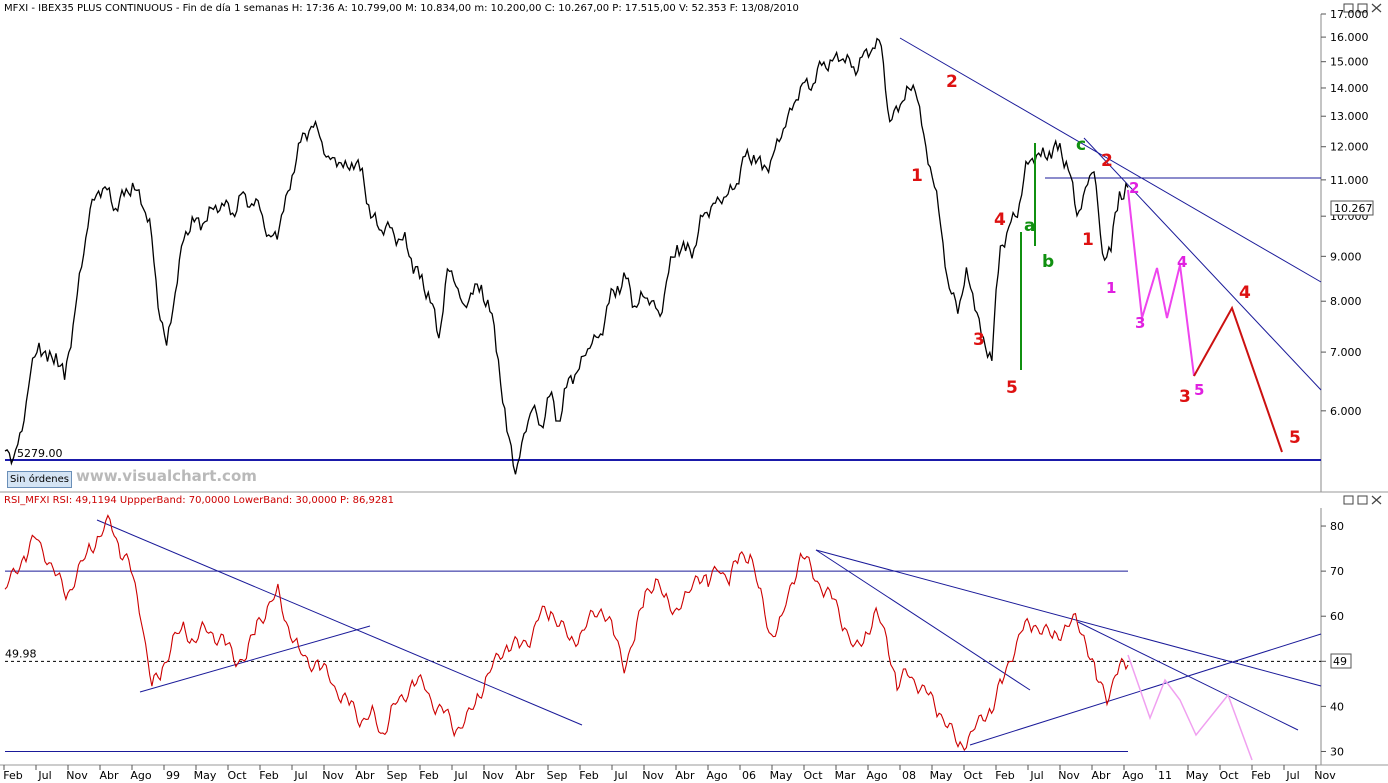  What do you see at coordinates (1349, 62) in the screenshot?
I see `price-y-tick-label: 15.000` at bounding box center [1349, 62].